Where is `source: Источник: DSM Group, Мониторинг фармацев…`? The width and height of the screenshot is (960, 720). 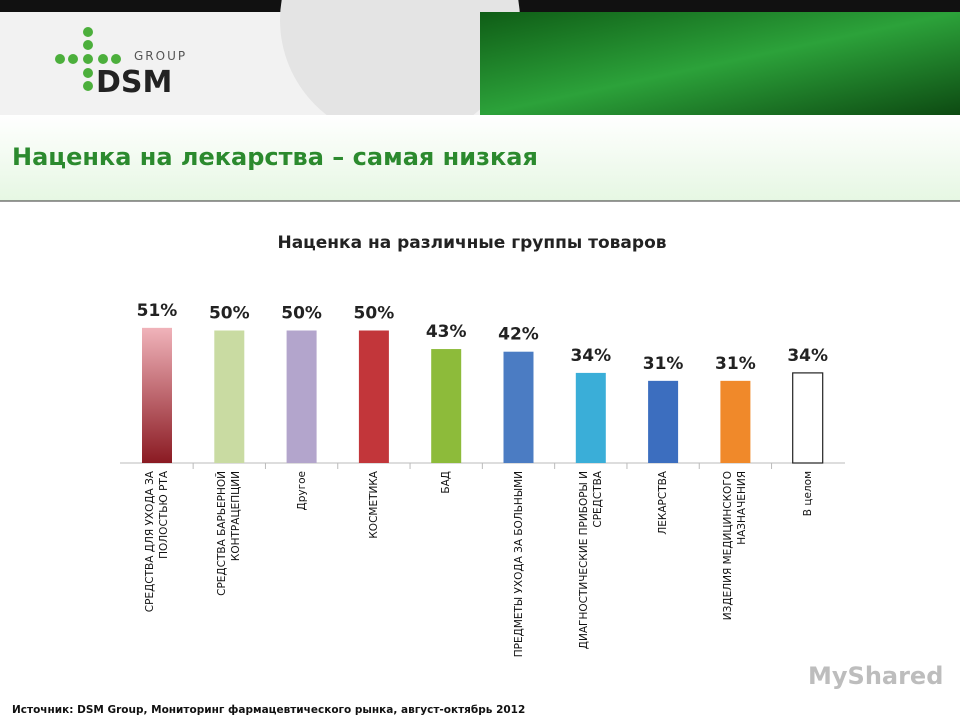
source: Источник: DSM Group, Мониторинг фармацев… is located at coordinates (268, 710).